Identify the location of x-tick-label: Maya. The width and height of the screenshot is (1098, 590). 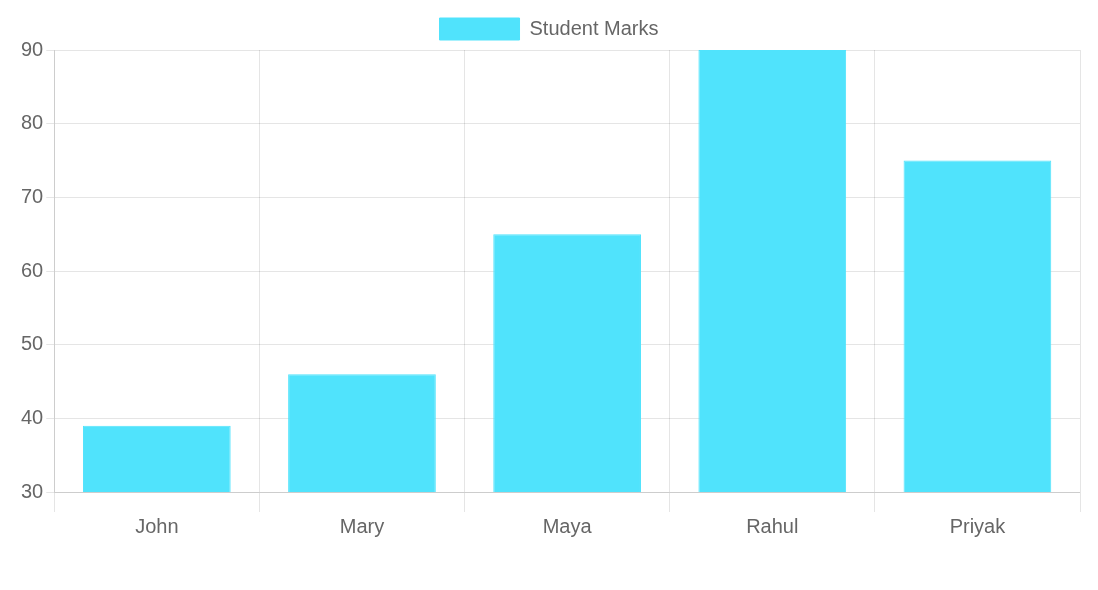
(567, 525).